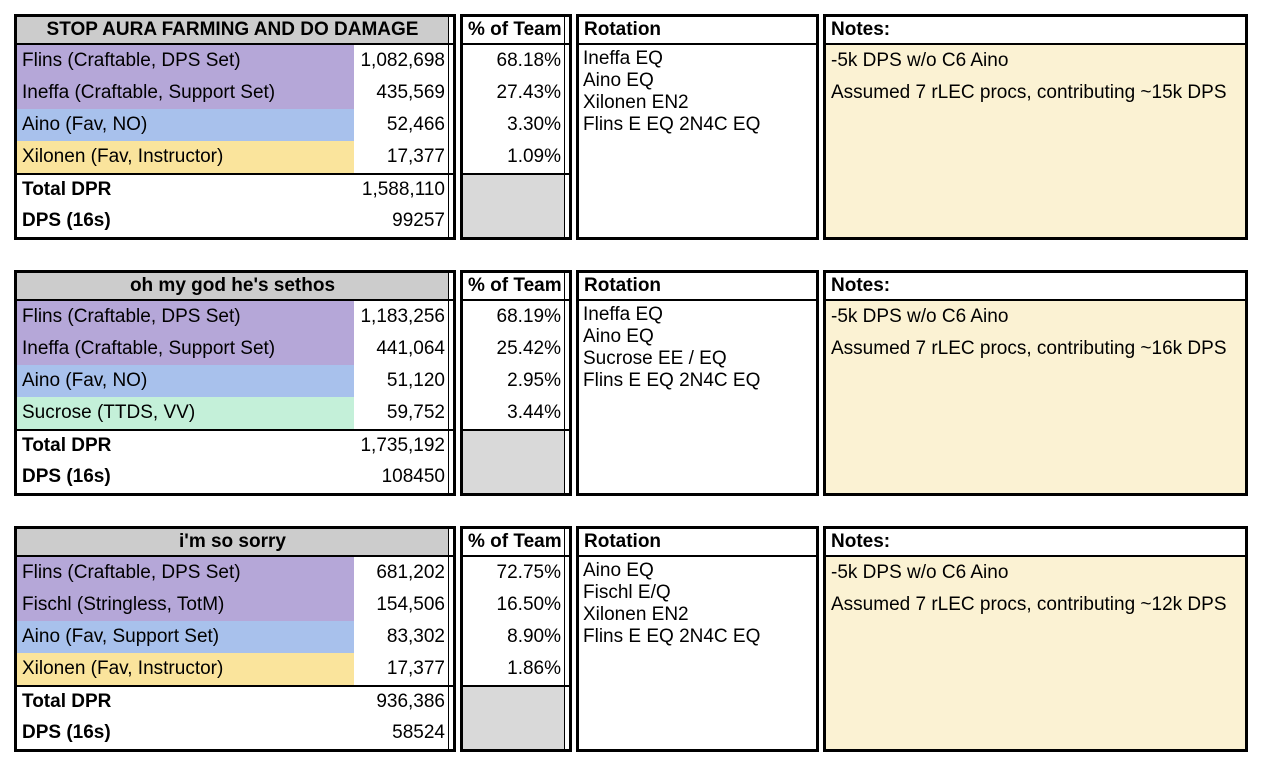 The height and width of the screenshot is (770, 1262). Describe the element at coordinates (232, 287) in the screenshot. I see `table-title-cell: oh my god he's sethos` at that location.